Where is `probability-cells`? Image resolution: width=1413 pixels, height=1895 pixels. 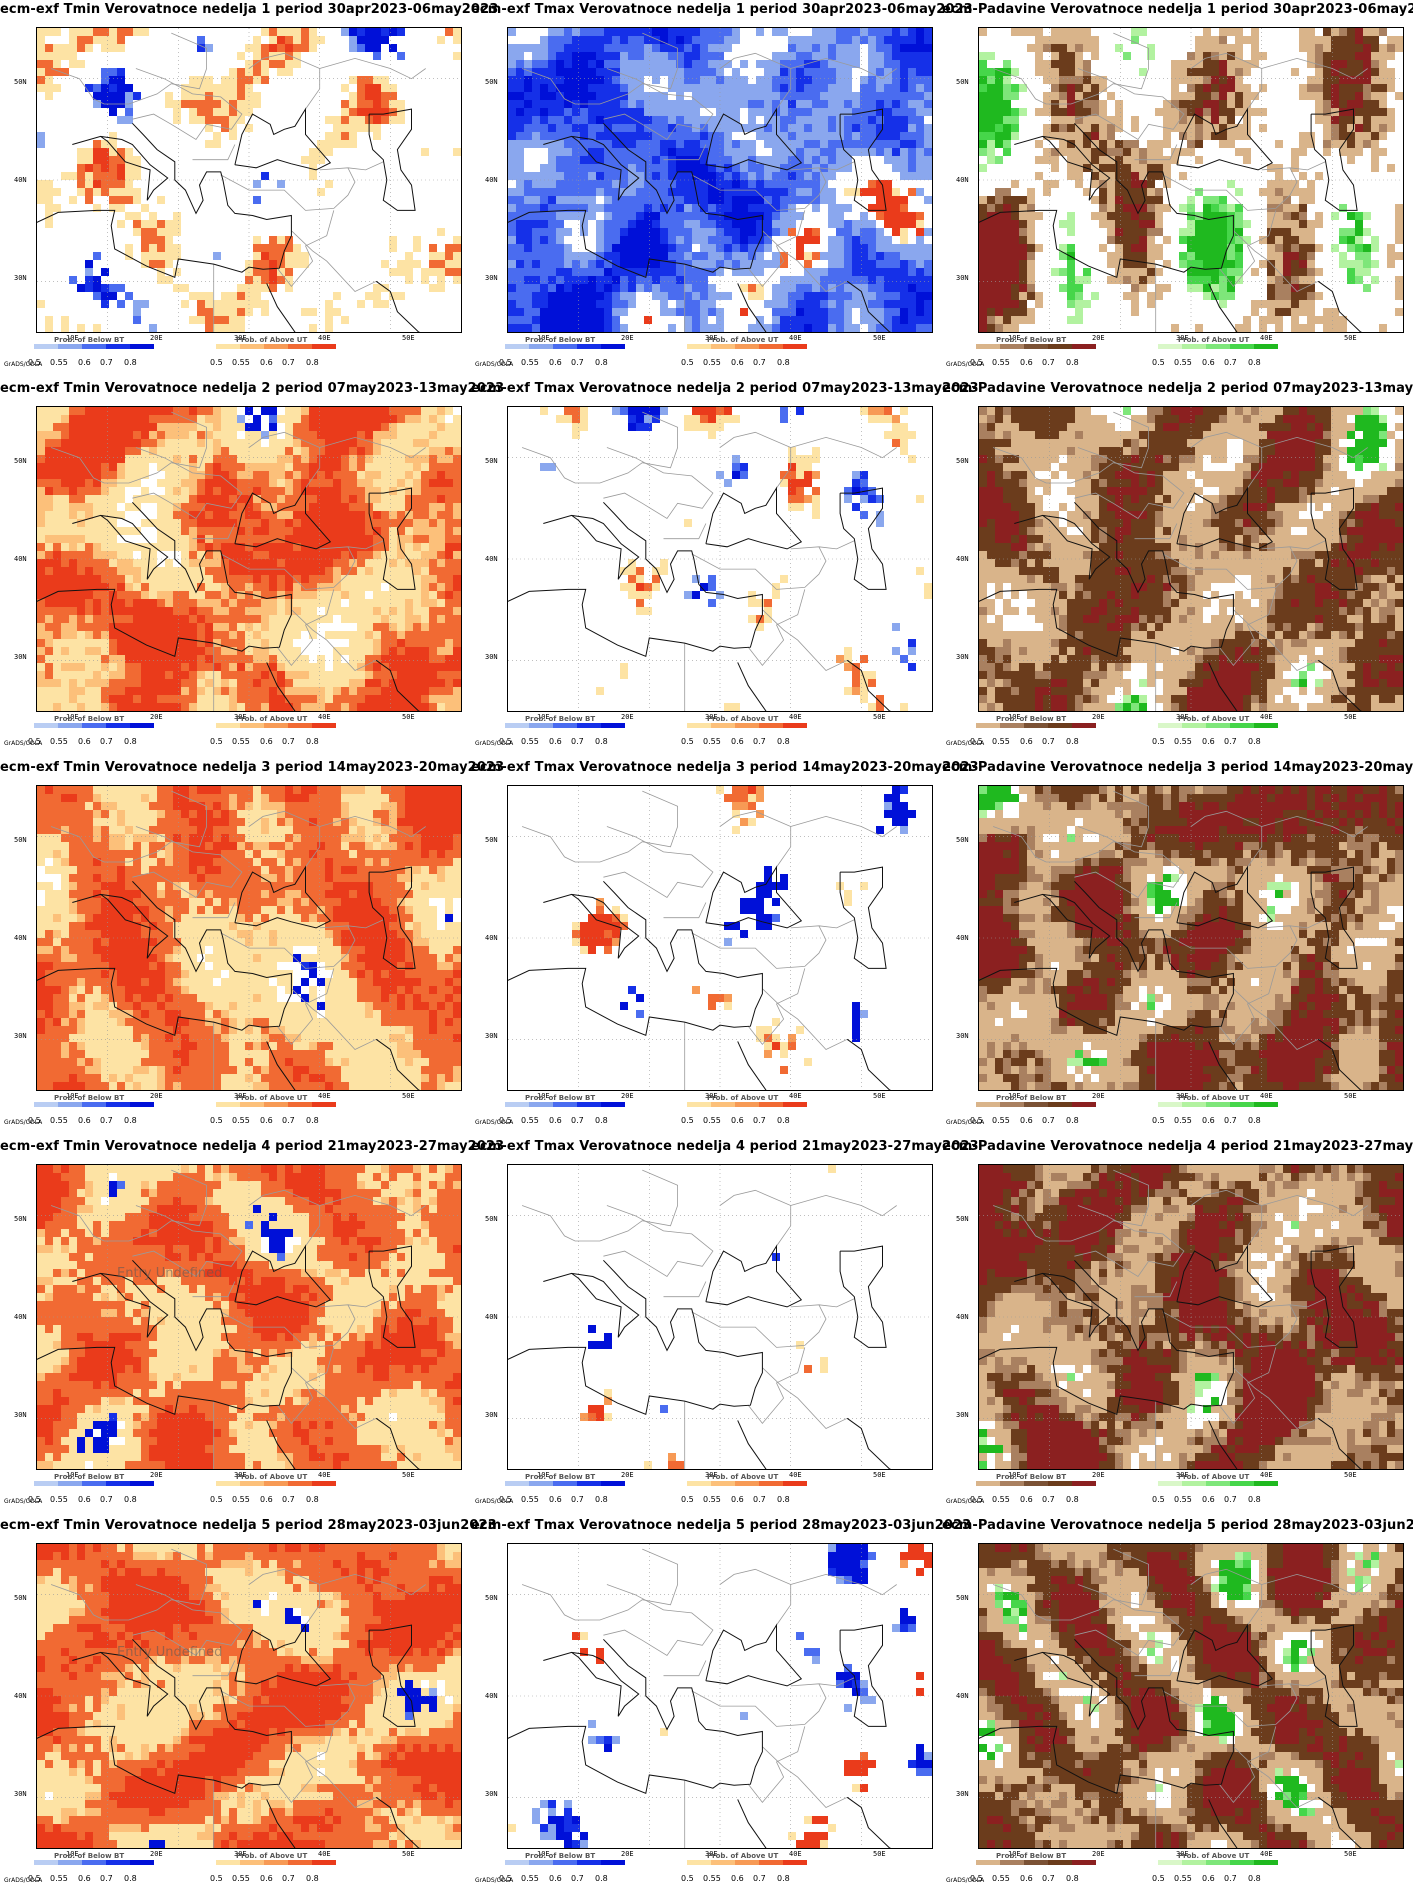 probability-cells is located at coordinates (1191, 938).